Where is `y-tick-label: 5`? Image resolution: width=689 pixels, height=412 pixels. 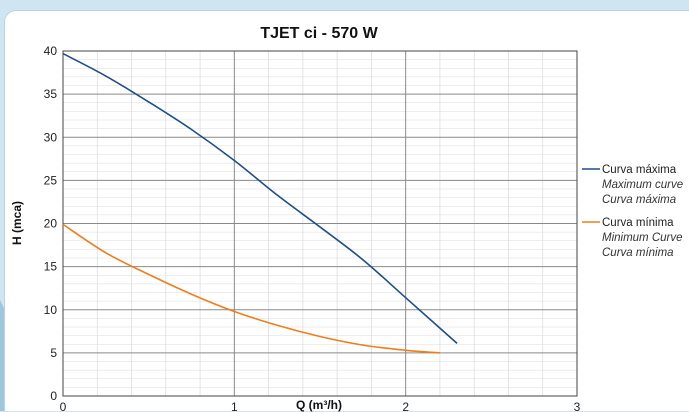 y-tick-label: 5 is located at coordinates (53, 353).